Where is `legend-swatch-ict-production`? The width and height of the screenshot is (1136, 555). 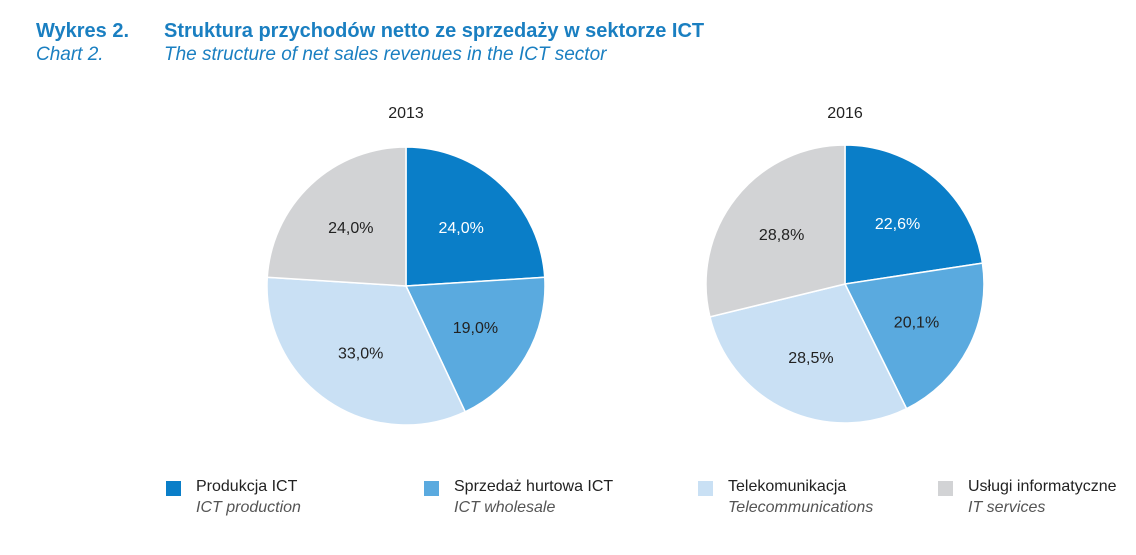 legend-swatch-ict-production is located at coordinates (173, 488).